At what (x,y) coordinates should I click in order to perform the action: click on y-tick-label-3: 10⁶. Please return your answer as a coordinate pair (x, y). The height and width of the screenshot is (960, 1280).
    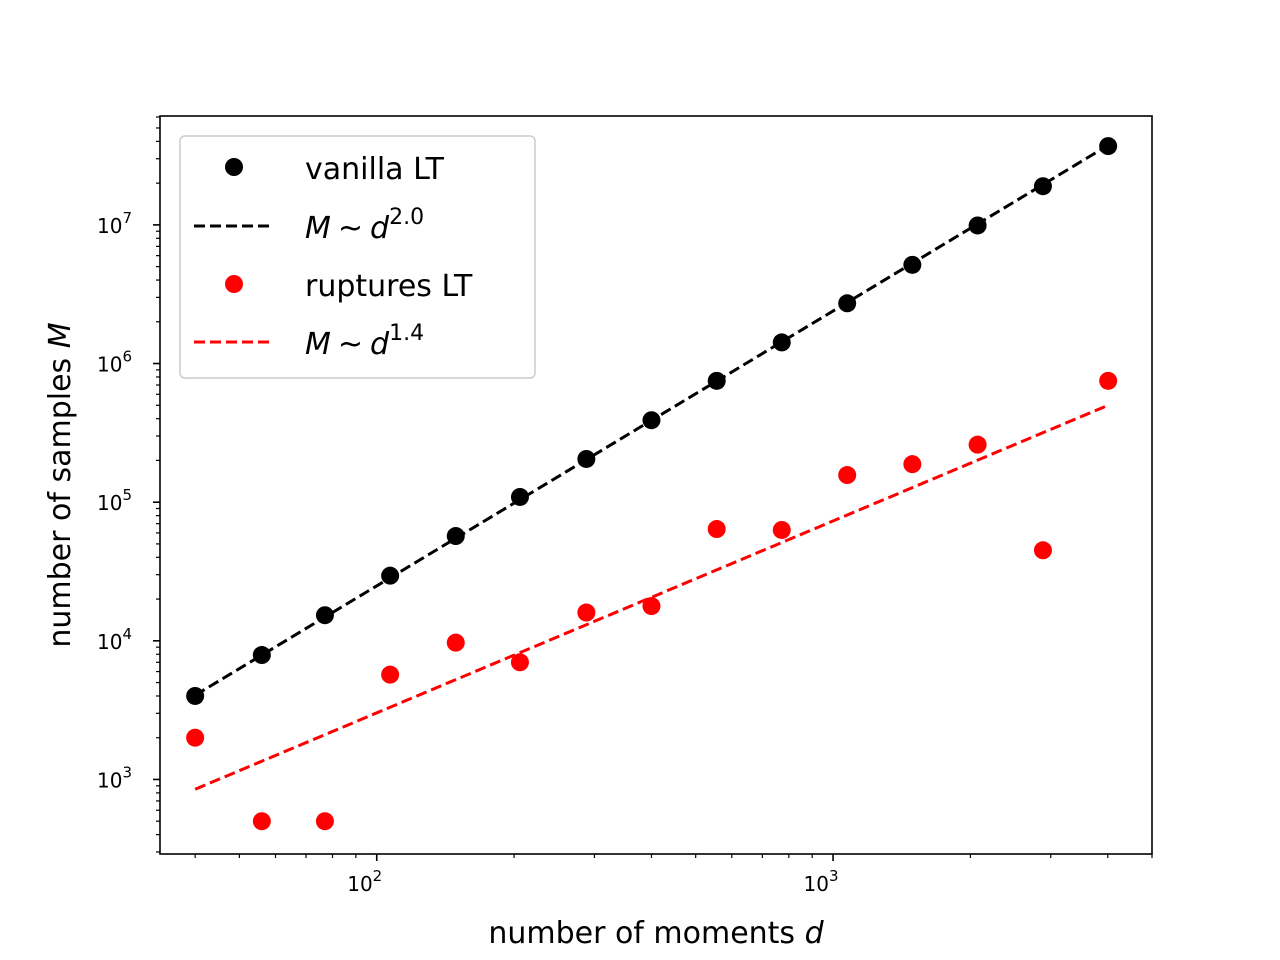
    Looking at the image, I should click on (114, 362).